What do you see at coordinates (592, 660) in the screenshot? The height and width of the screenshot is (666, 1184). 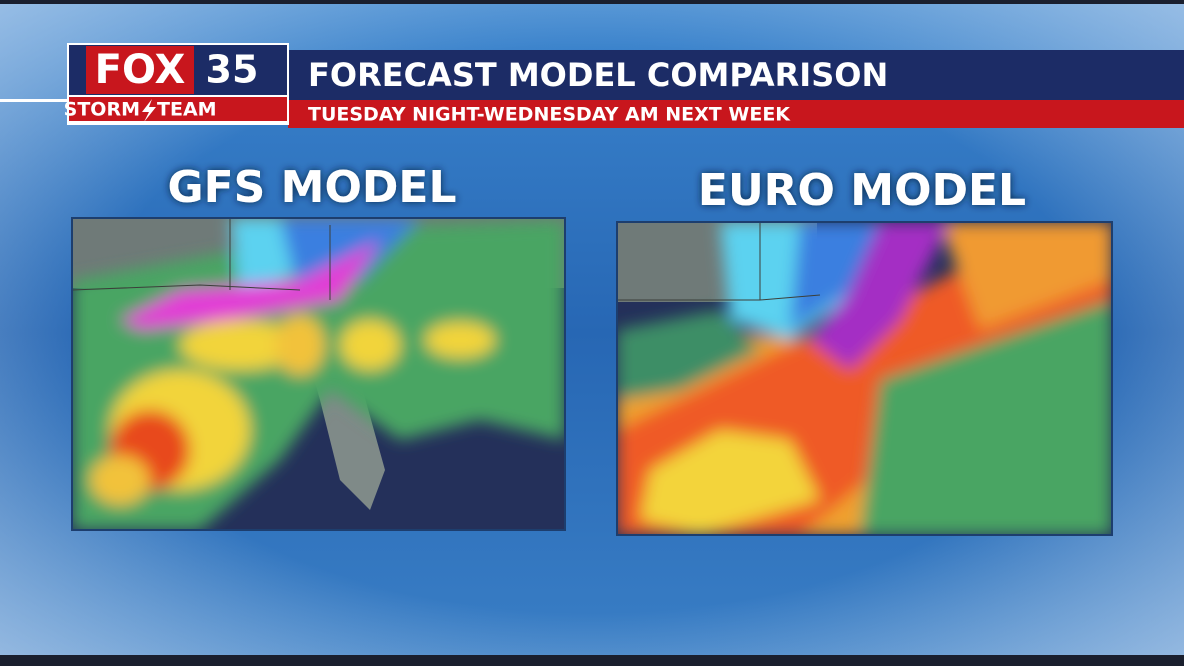 I see `frame-bottom` at bounding box center [592, 660].